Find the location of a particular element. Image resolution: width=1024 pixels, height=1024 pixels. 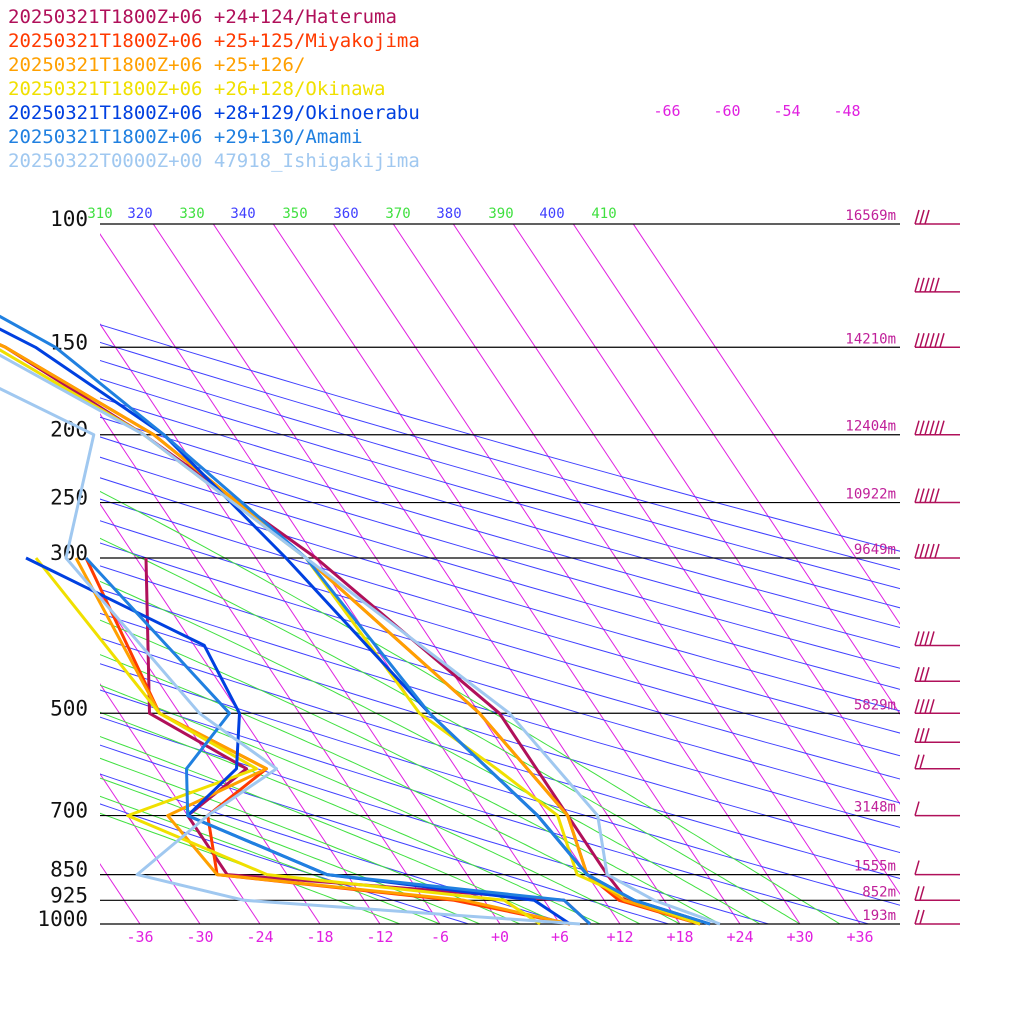

pressure-label: 1000 is located at coordinates (62, 919).